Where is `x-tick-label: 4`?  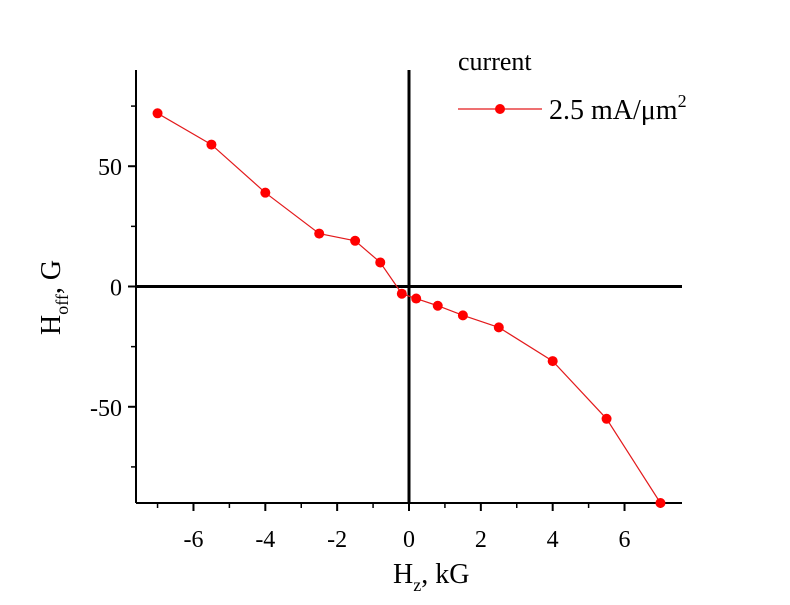
x-tick-label: 4 is located at coordinates (553, 540).